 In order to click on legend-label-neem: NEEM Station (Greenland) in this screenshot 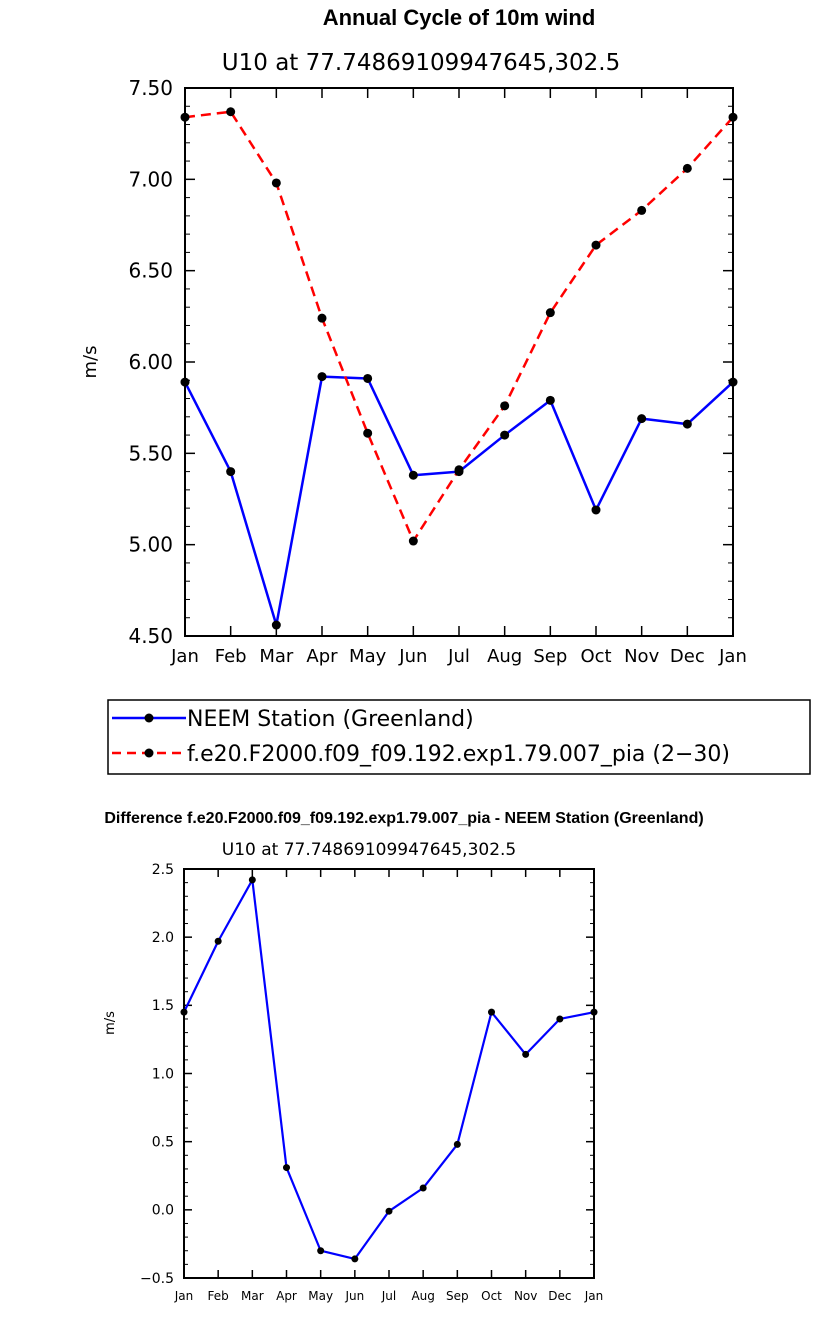, I will do `click(330, 719)`.